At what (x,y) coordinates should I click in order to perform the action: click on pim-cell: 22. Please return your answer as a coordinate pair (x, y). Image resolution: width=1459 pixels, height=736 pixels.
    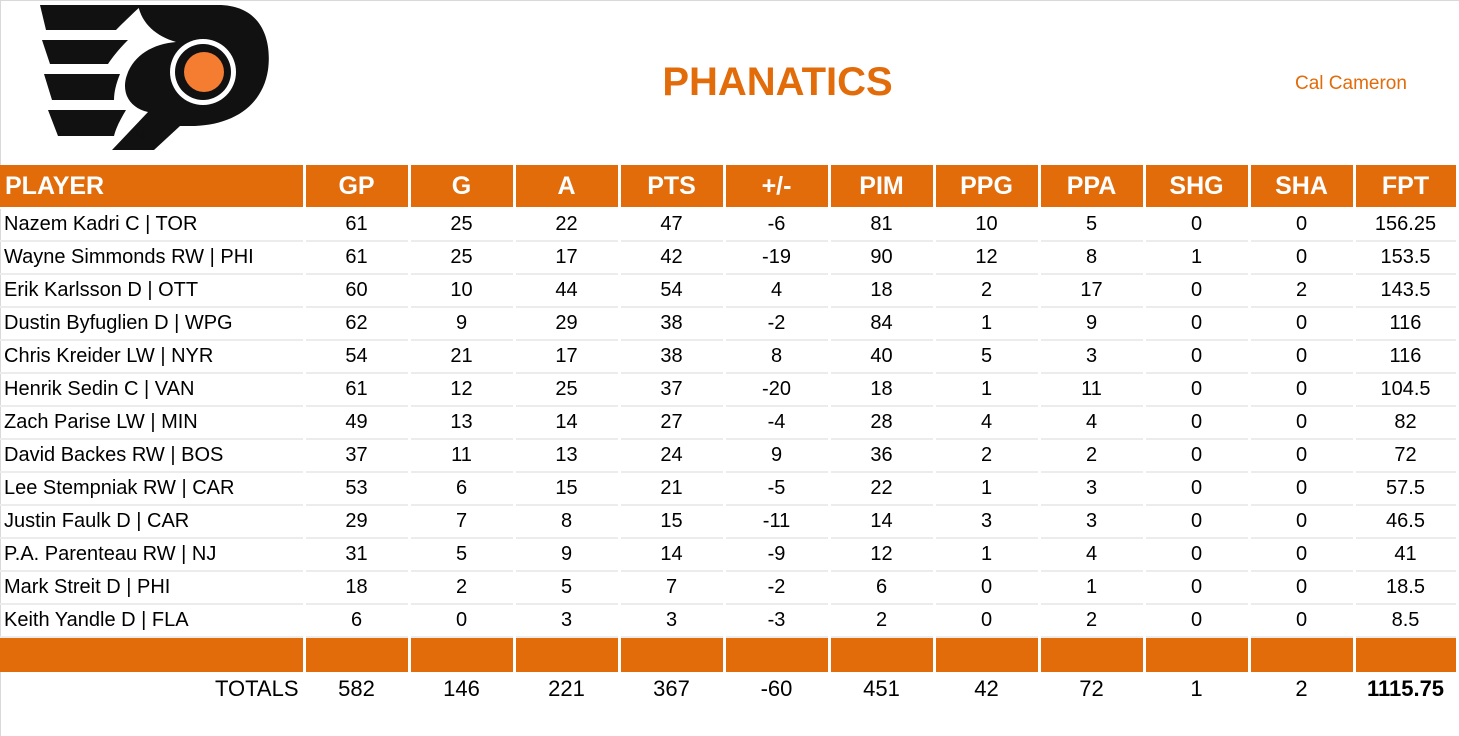
    Looking at the image, I should click on (882, 489).